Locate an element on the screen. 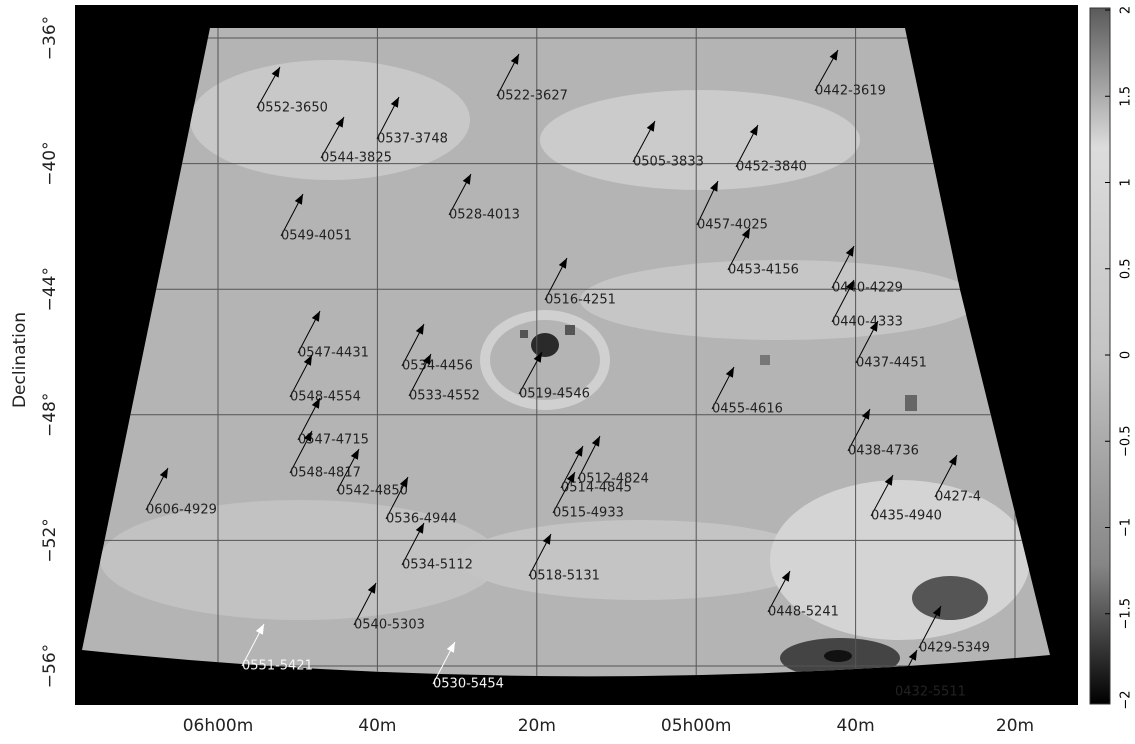 This screenshot has width=1135, height=744. source-label: 0540-5303 is located at coordinates (389, 625).